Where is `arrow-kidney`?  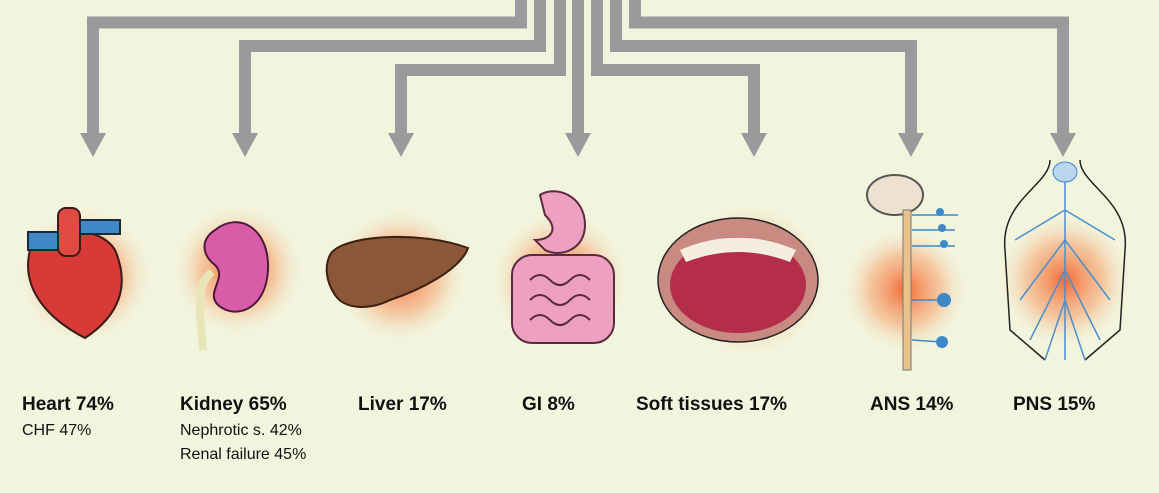 arrow-kidney is located at coordinates (392, 68).